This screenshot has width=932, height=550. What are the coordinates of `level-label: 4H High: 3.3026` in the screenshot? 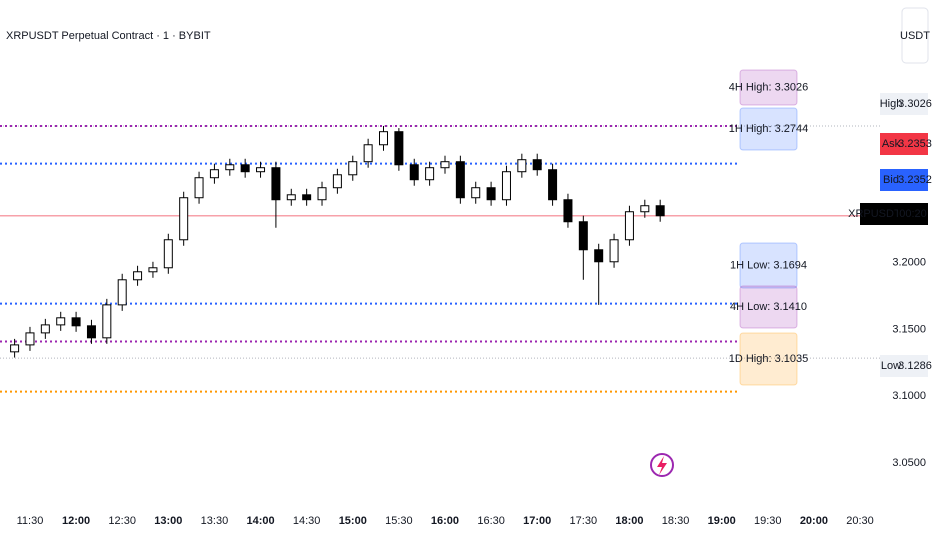 It's located at (769, 87).